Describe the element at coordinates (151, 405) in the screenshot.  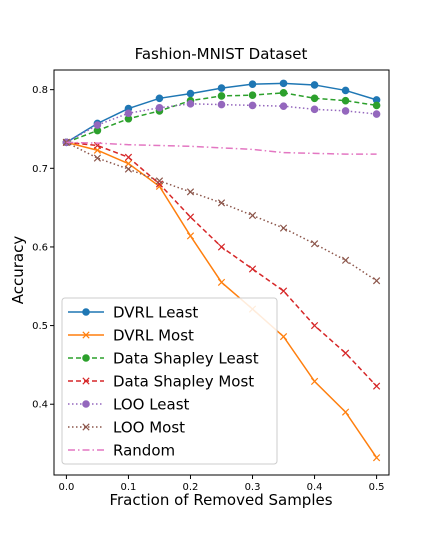
I see `legend-label: LOO Least` at that location.